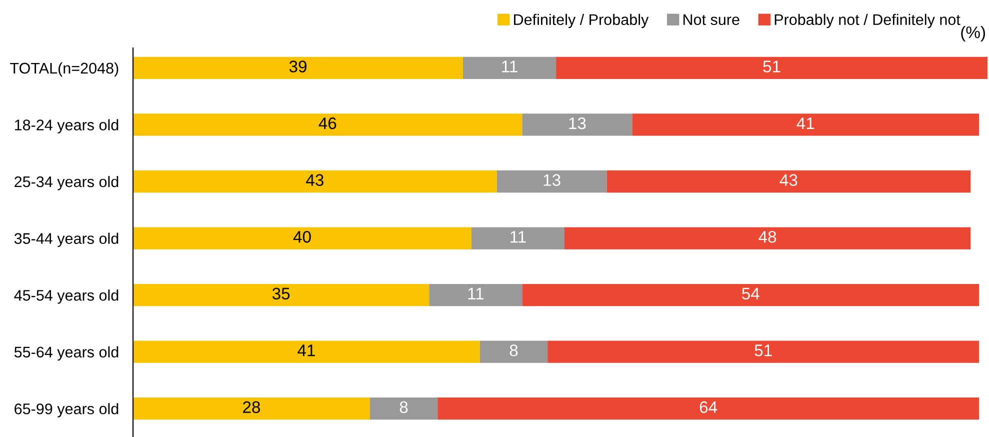  Describe the element at coordinates (66, 297) in the screenshot. I see `y-tick-label: 45-54 years old` at that location.